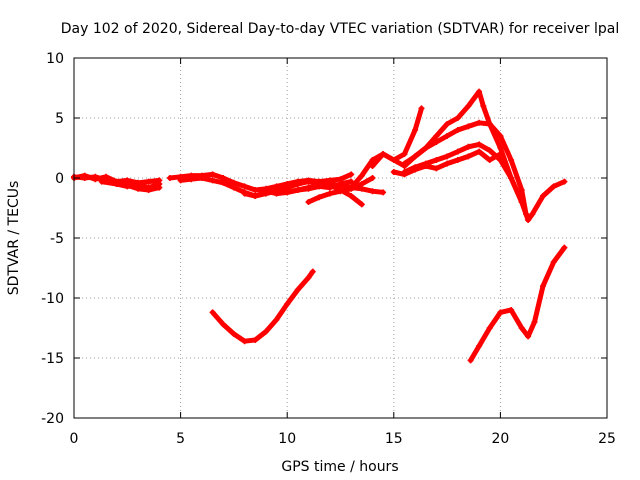 The width and height of the screenshot is (640, 480). What do you see at coordinates (52, 299) in the screenshot?
I see `y-tick-label: -10` at bounding box center [52, 299].